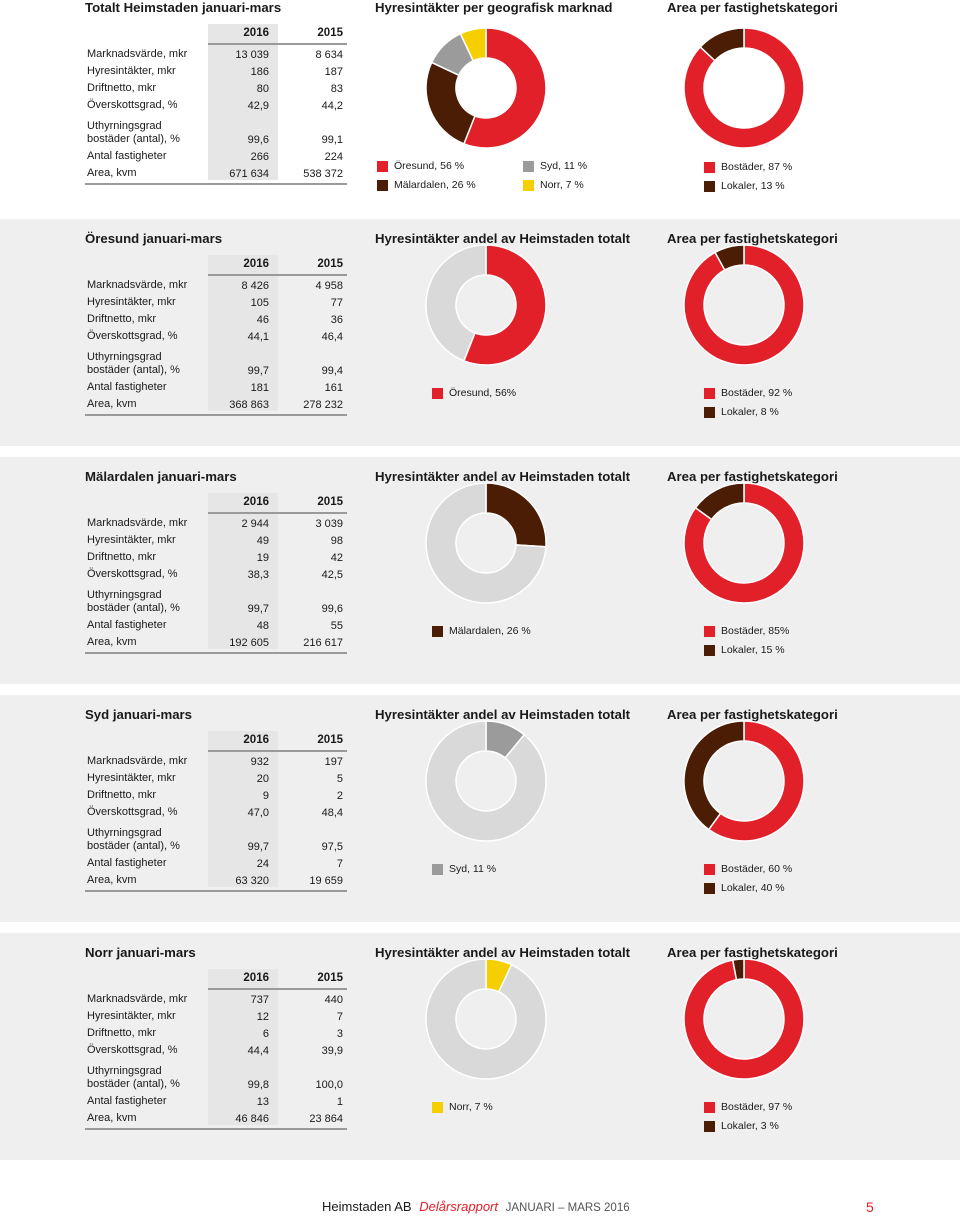 The image size is (960, 1217). I want to click on legend-label: Lokaler, 8 %, so click(750, 412).